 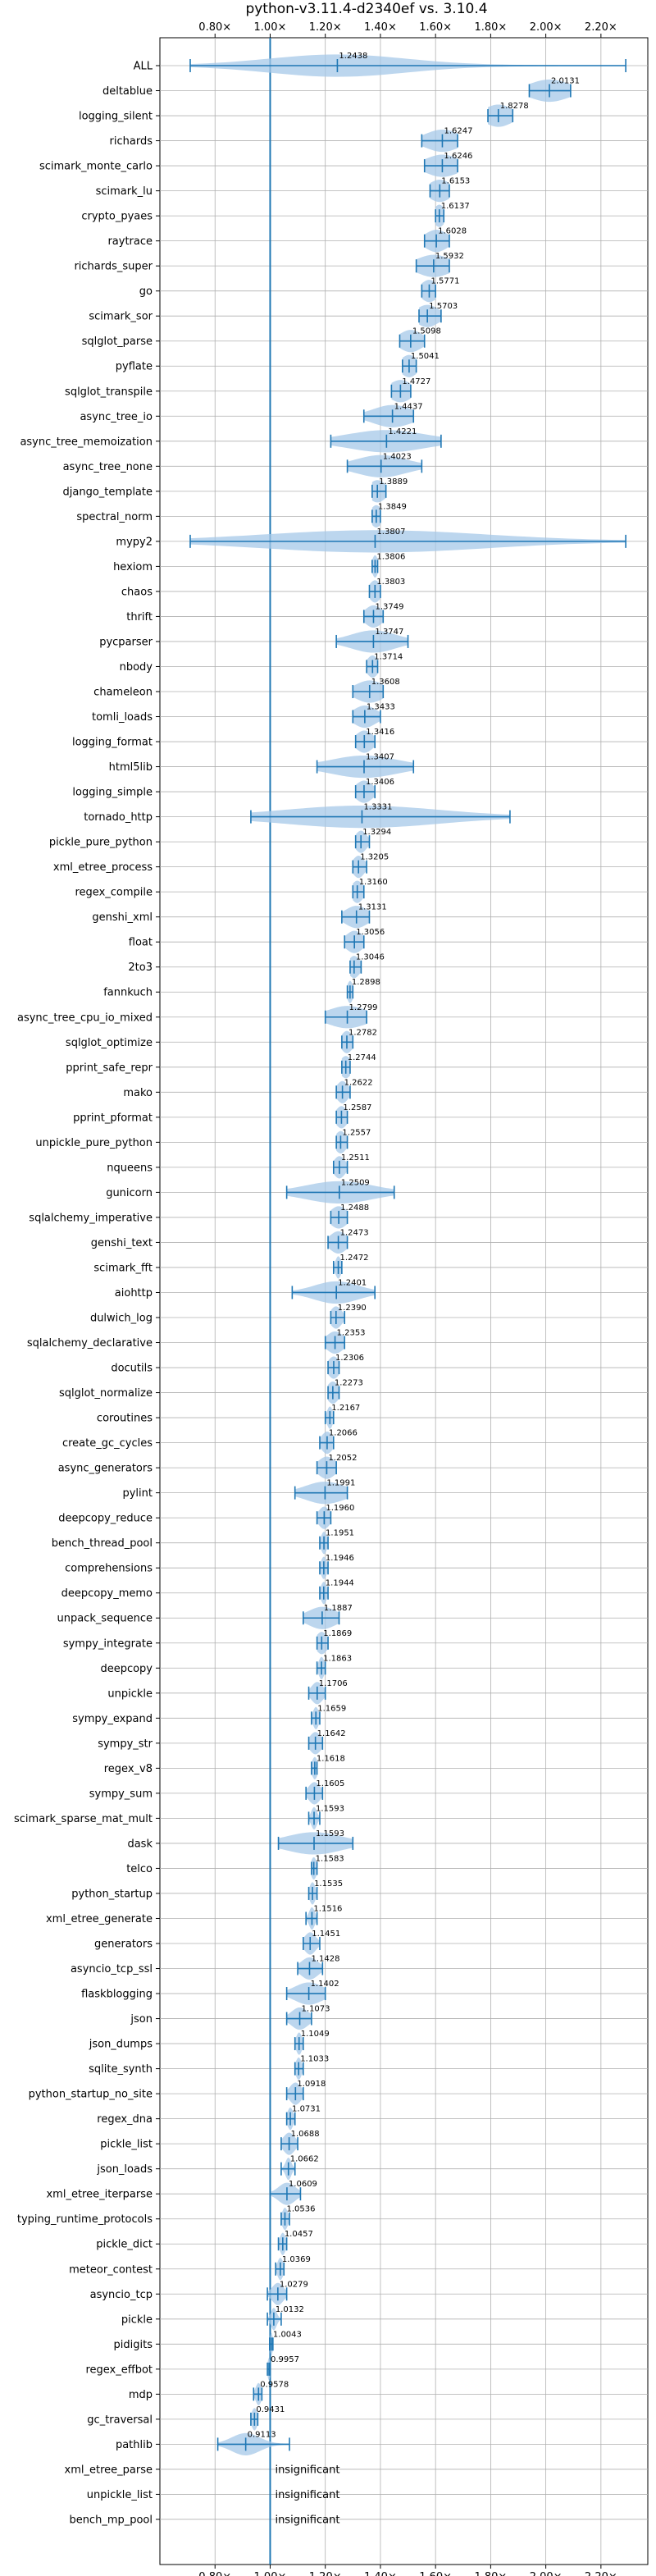 What do you see at coordinates (262, 2434) in the screenshot?
I see `value-label-pathlib: 0.9113` at bounding box center [262, 2434].